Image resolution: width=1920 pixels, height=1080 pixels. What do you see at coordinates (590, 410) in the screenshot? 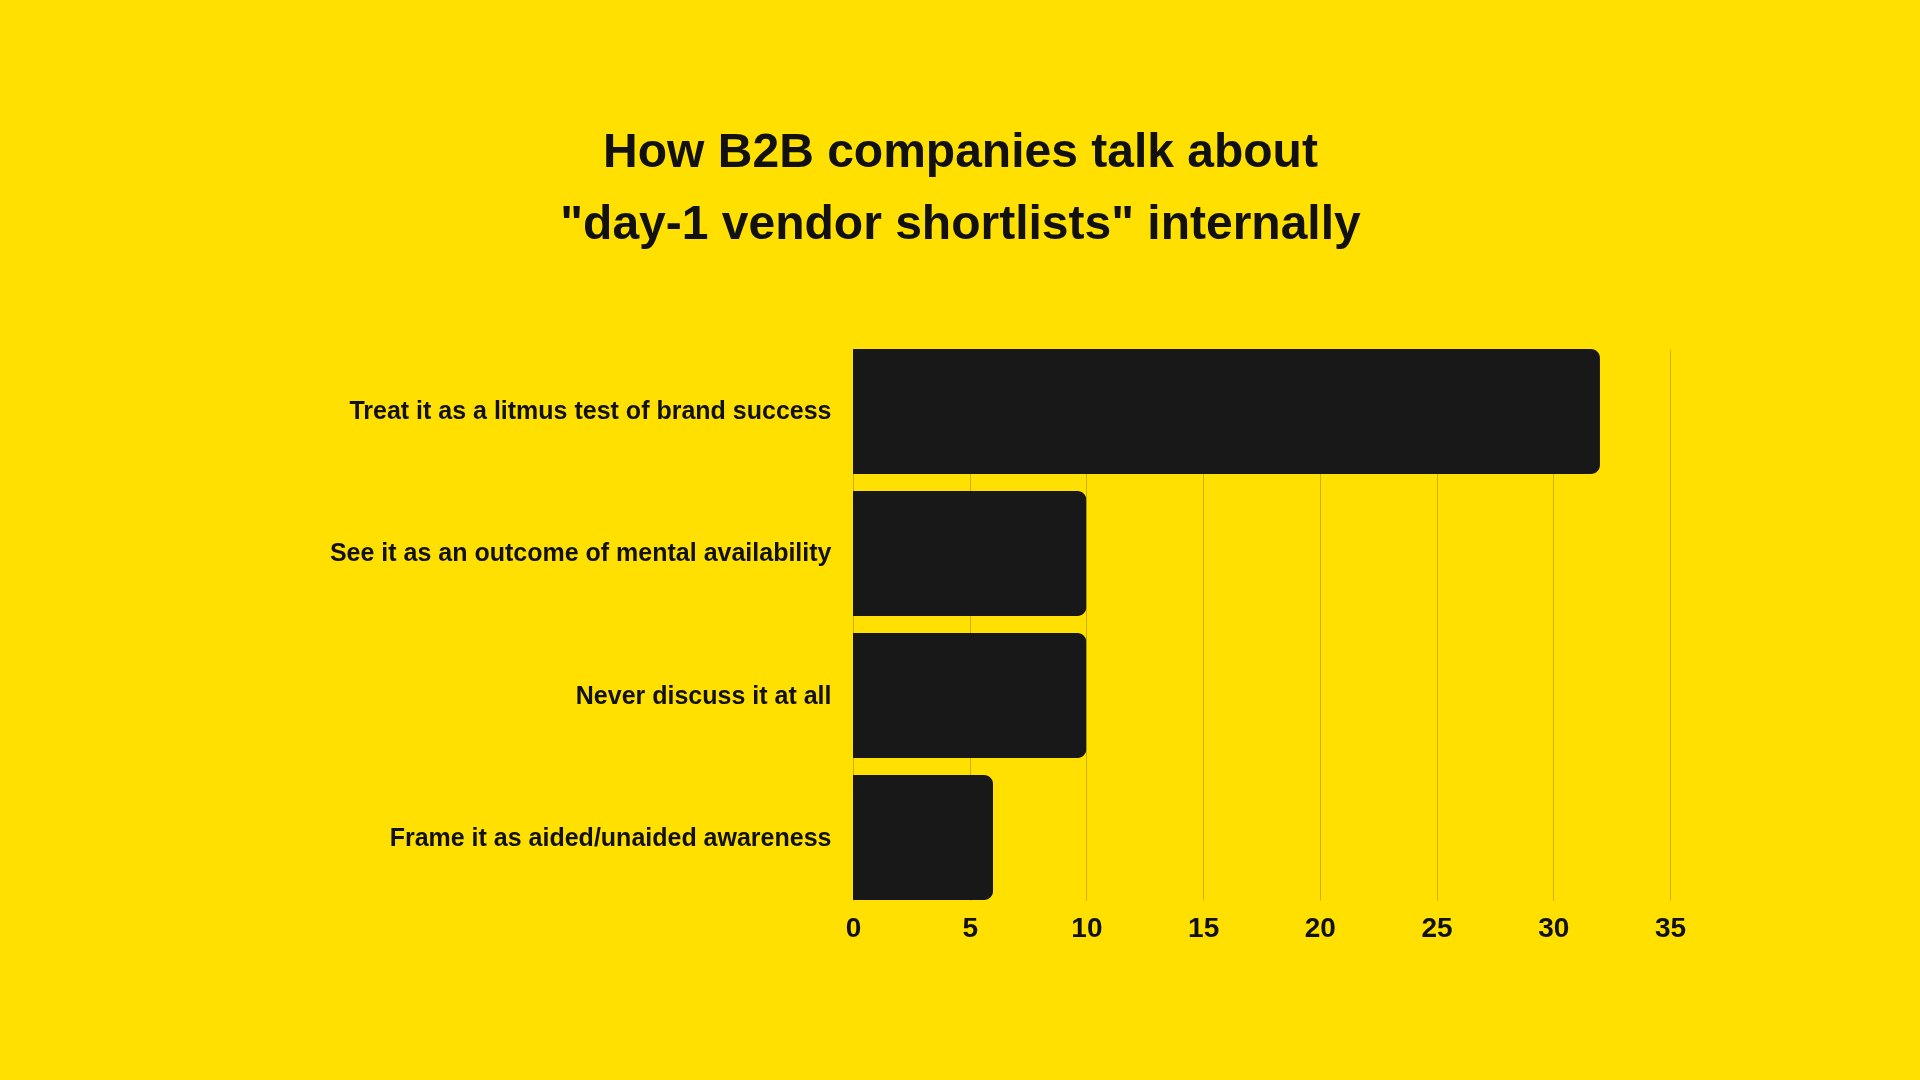
I see `y-tick-label: Treat it as a litmus test of brand success` at bounding box center [590, 410].